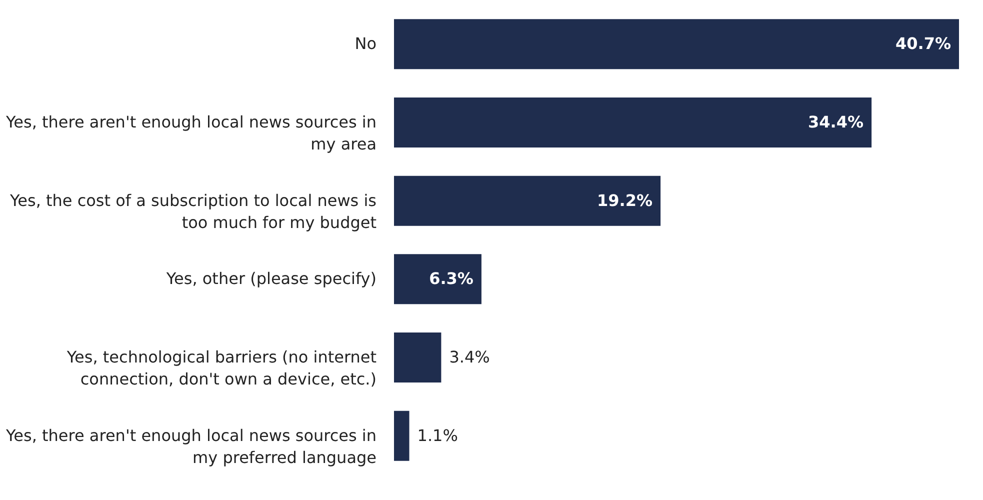  I want to click on data-label: 1.1%, so click(437, 435).